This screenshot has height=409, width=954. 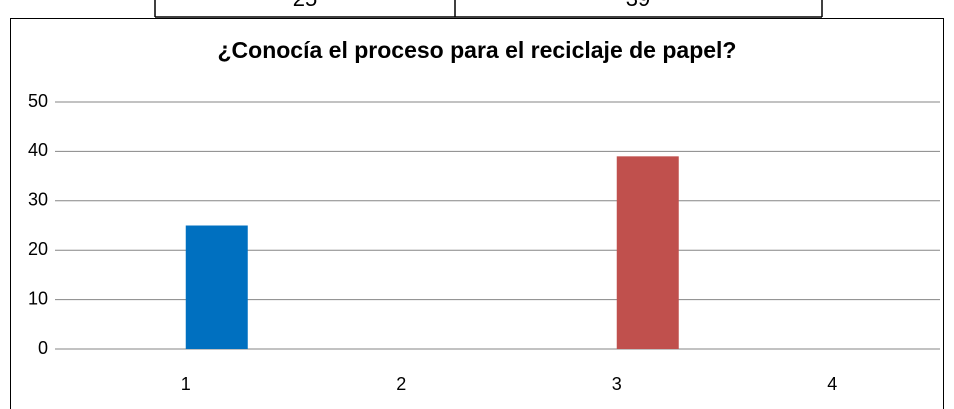 What do you see at coordinates (401, 384) in the screenshot?
I see `x-tick-label: 2` at bounding box center [401, 384].